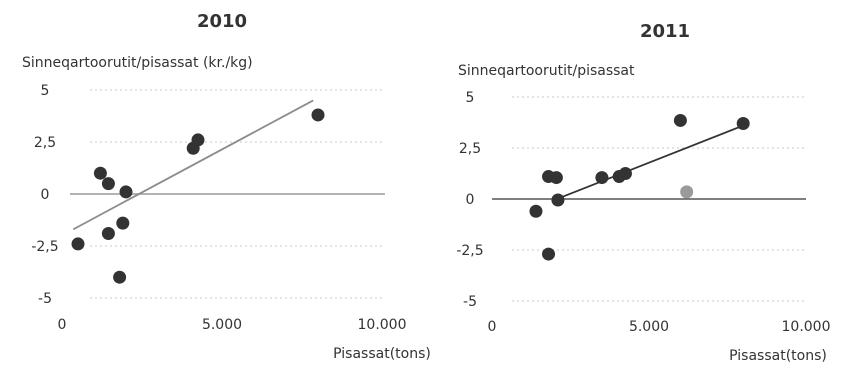 The image size is (842, 367). What do you see at coordinates (687, 192) in the screenshot?
I see `data-point-highlight` at bounding box center [687, 192].